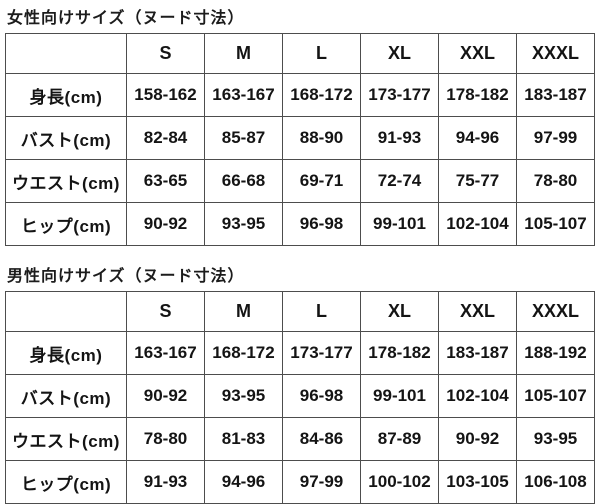  I want to click on measurement-value: 82-84, so click(165, 138).